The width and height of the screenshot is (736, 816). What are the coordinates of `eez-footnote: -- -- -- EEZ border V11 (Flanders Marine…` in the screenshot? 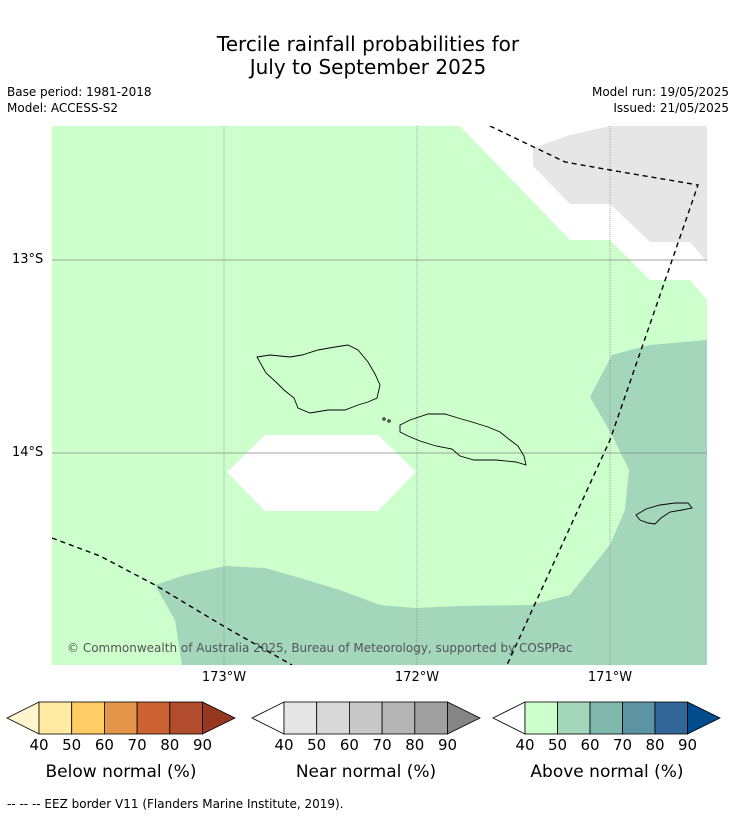 It's located at (175, 804).